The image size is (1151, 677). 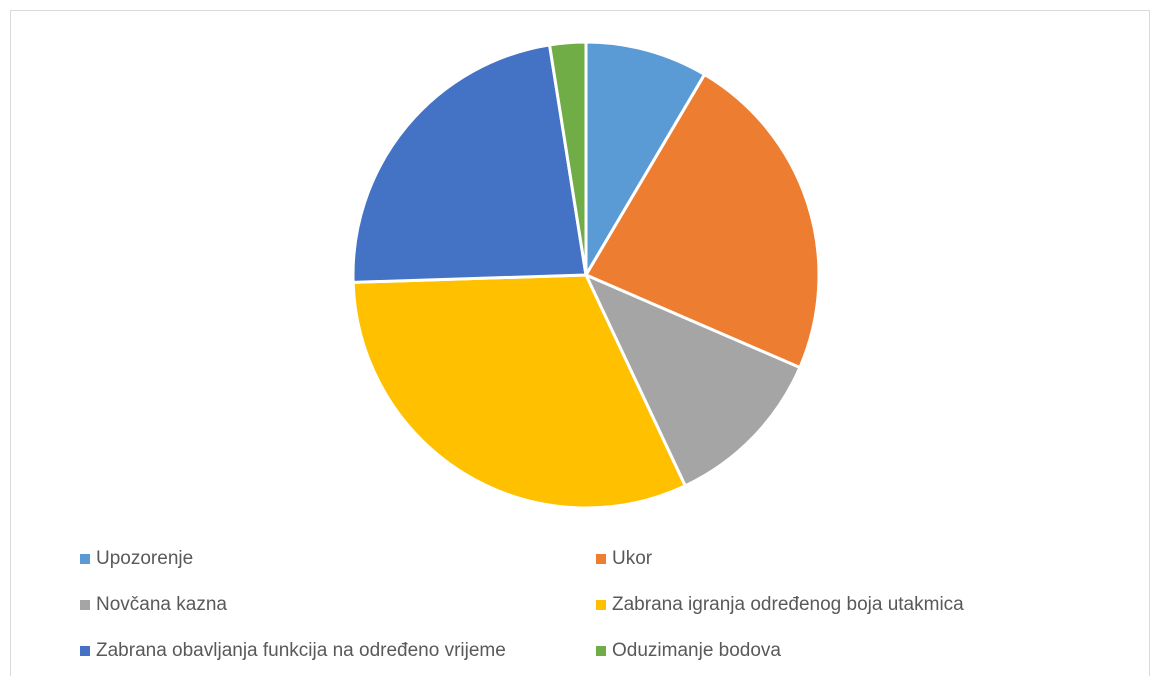 I want to click on legend-item: Novčana kazna, so click(x=153, y=605).